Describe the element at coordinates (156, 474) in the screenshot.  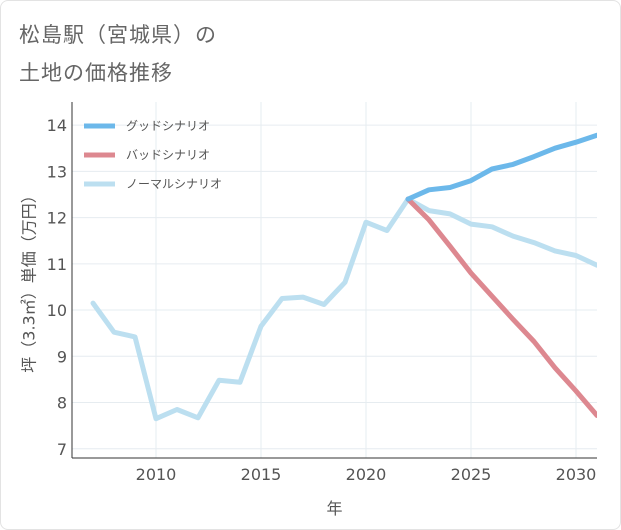
I see `x-tick-label: 2010` at that location.